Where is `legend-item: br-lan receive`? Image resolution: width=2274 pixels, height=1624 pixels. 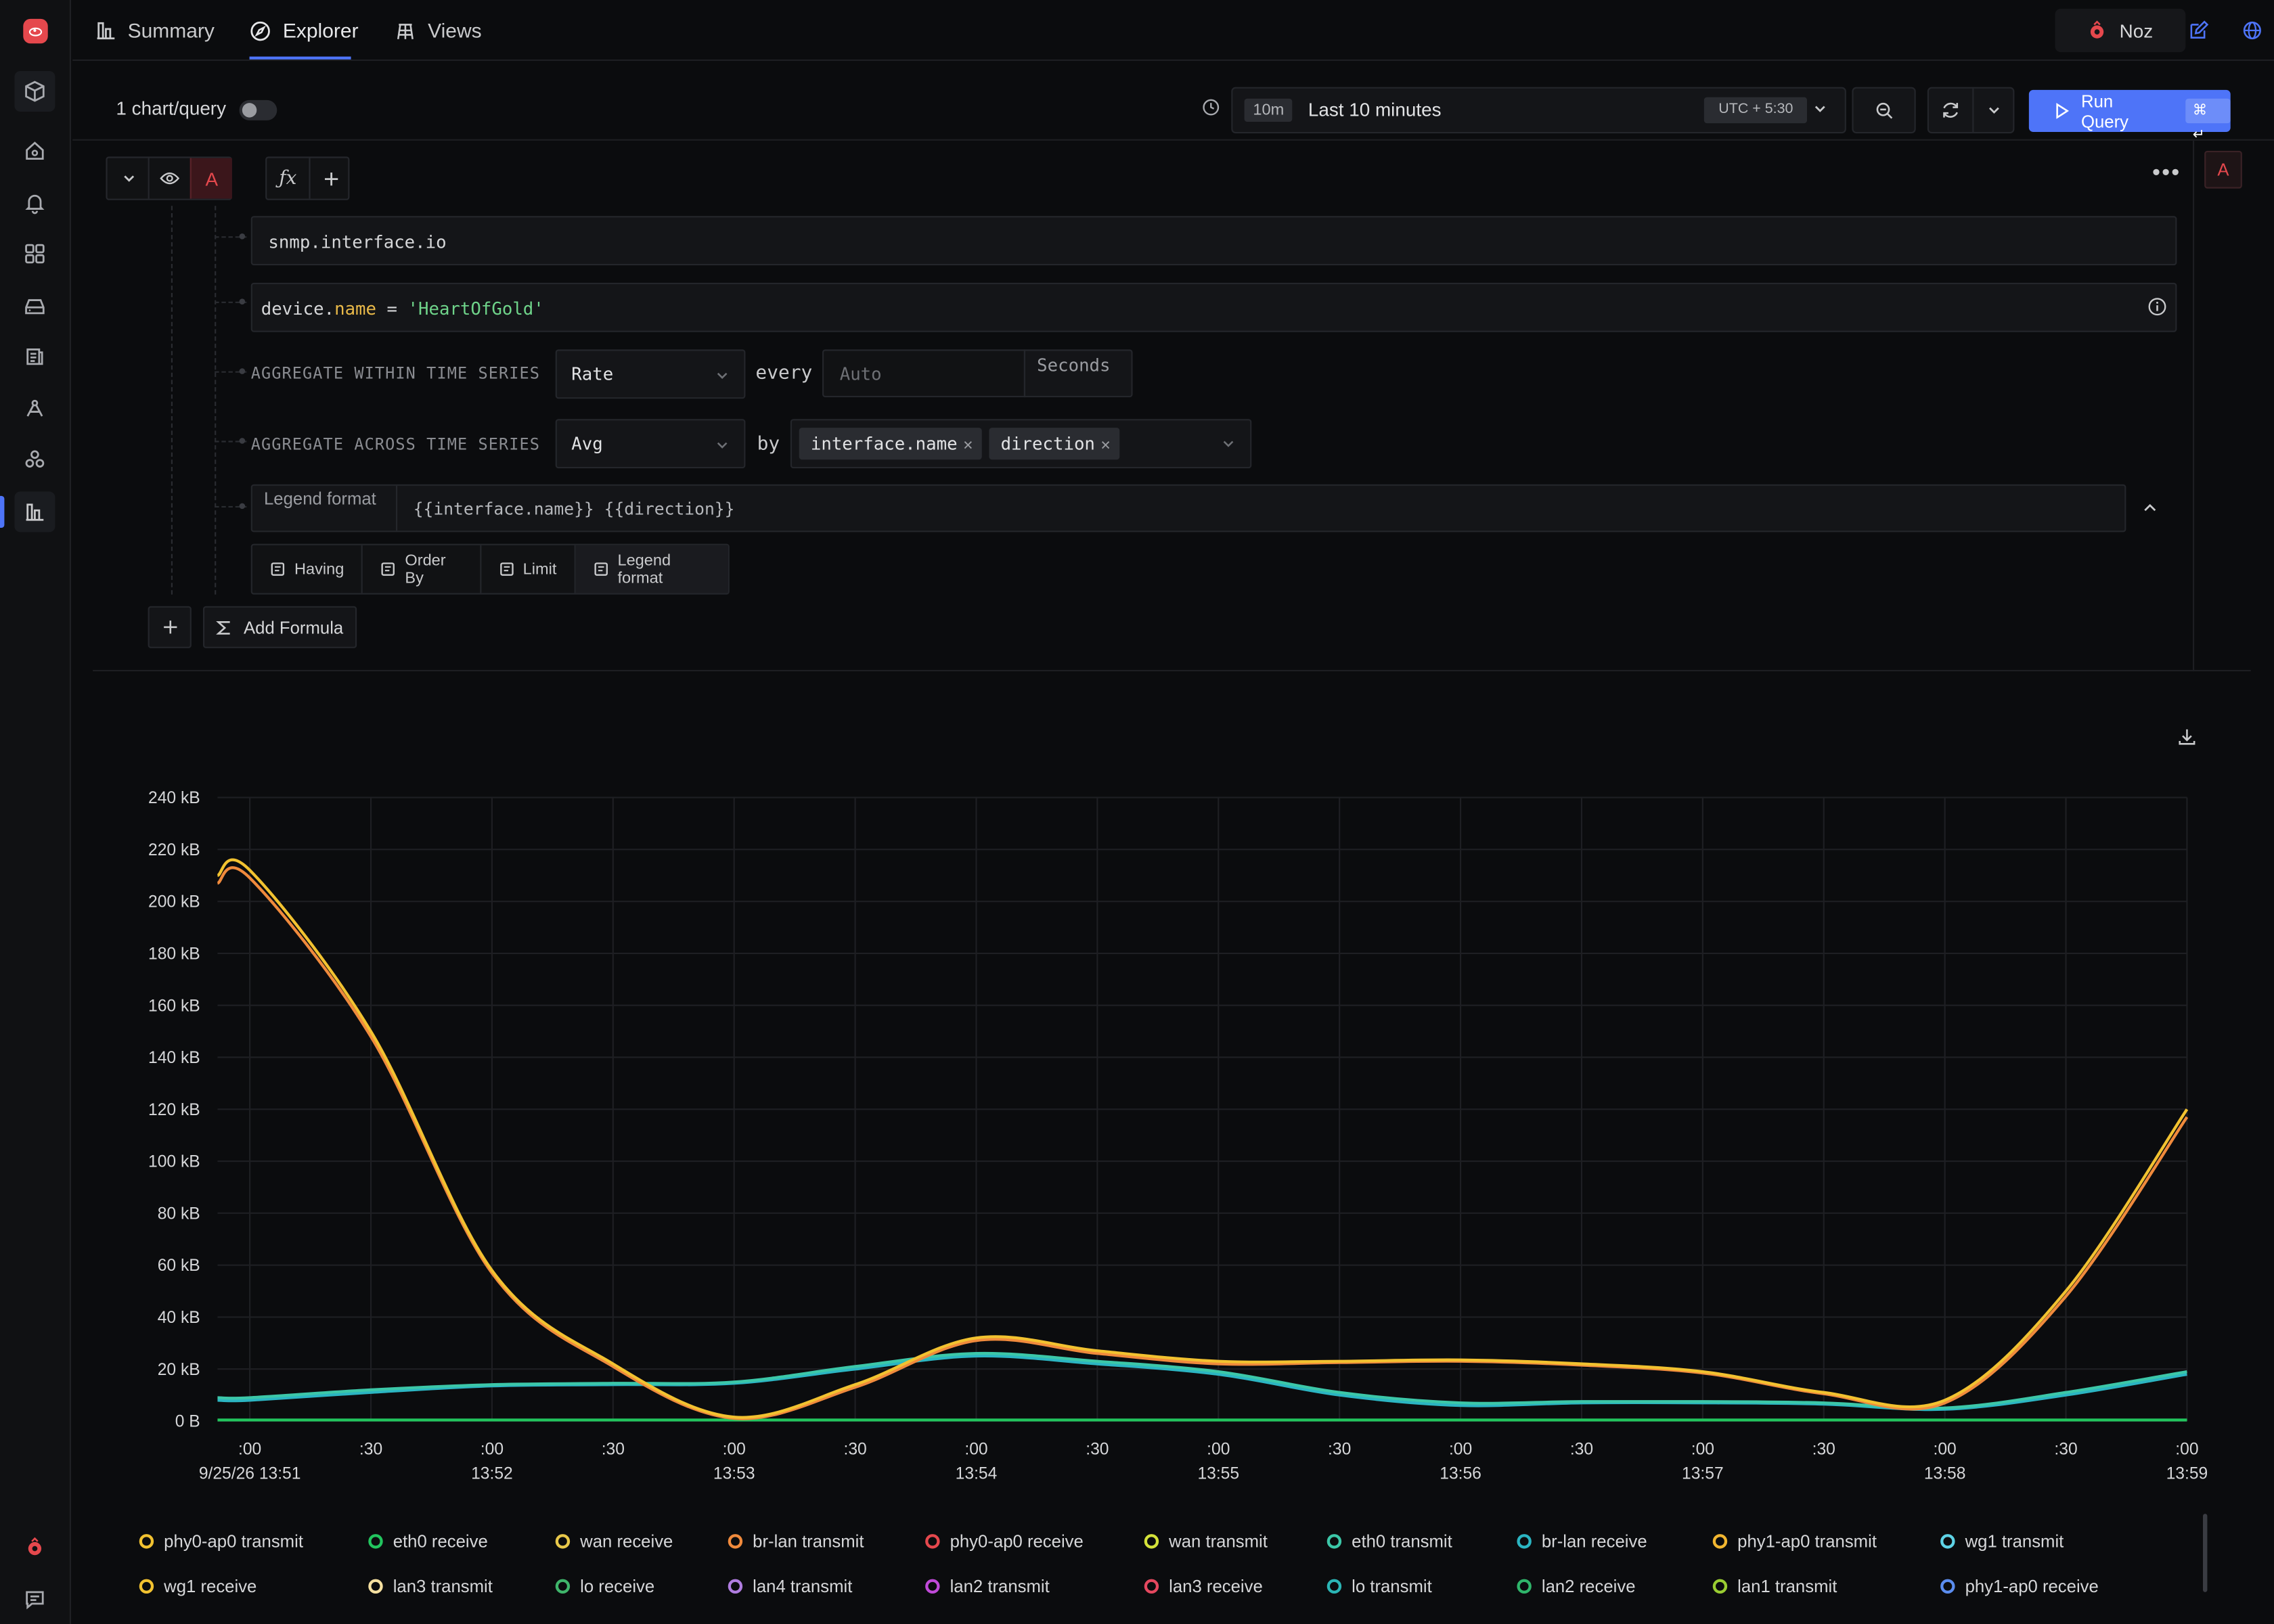
legend-item: br-lan receive is located at coordinates (1582, 1541).